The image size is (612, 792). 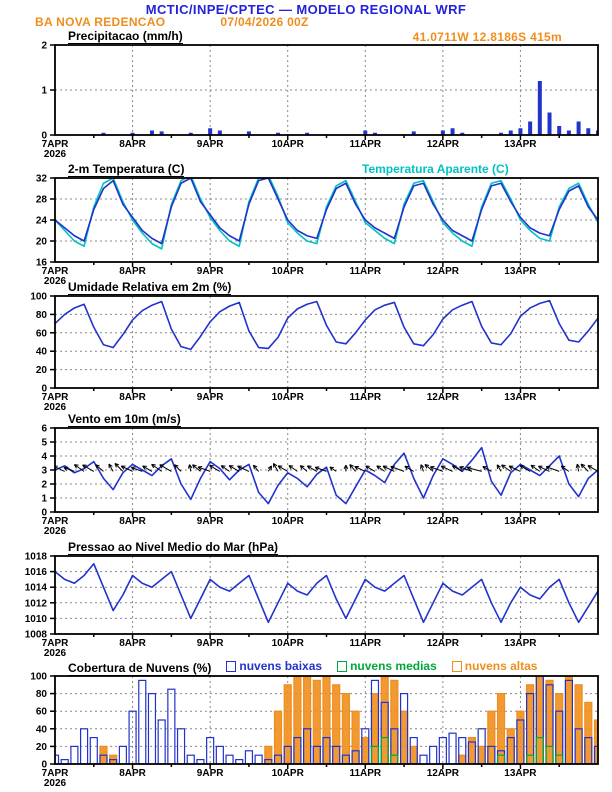 I want to click on svg-text: 5, so click(x=44, y=443).